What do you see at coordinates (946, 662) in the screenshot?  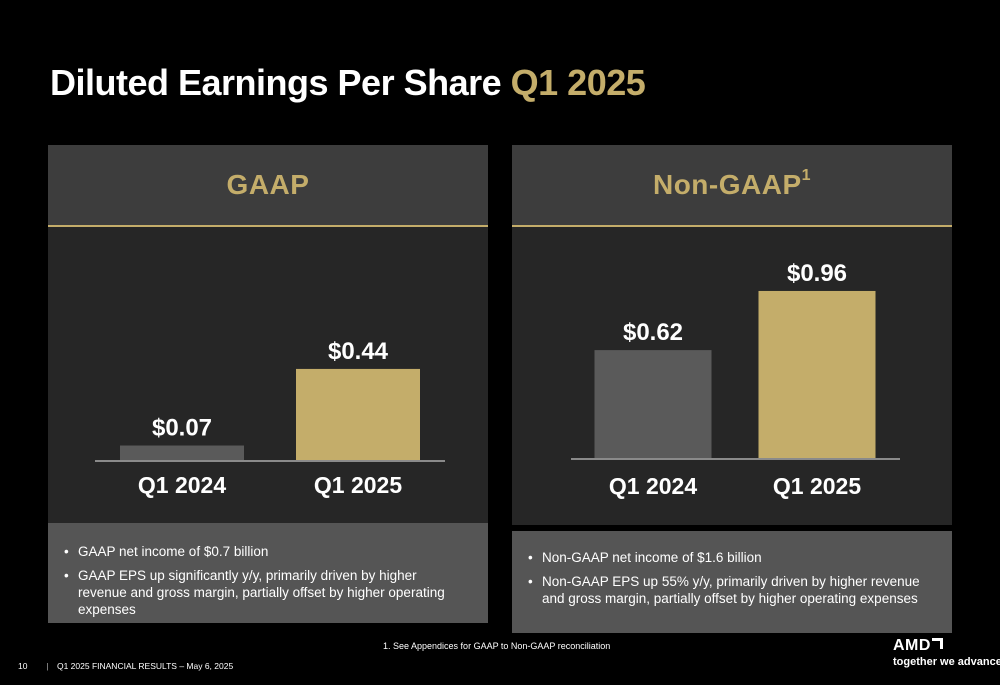 I see `brand-tagline: together we advance_` at bounding box center [946, 662].